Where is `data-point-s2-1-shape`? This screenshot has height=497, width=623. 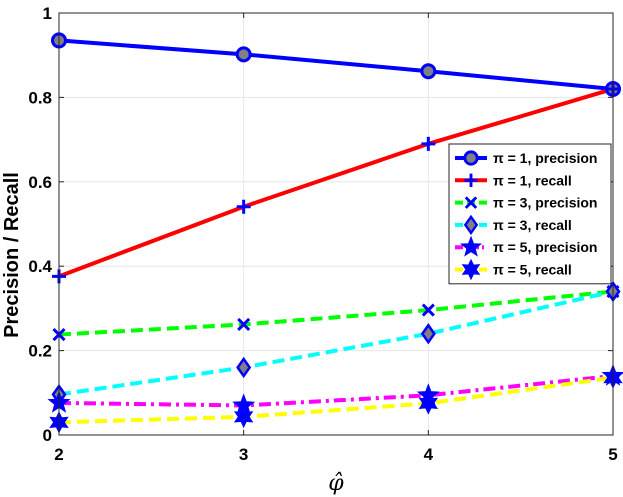 data-point-s2-1-shape is located at coordinates (244, 324).